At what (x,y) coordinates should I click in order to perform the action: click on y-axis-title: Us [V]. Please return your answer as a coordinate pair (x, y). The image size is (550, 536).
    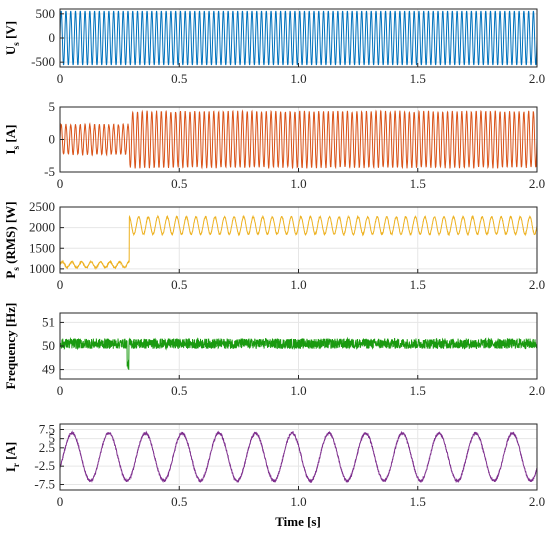
    Looking at the image, I should click on (12, 38).